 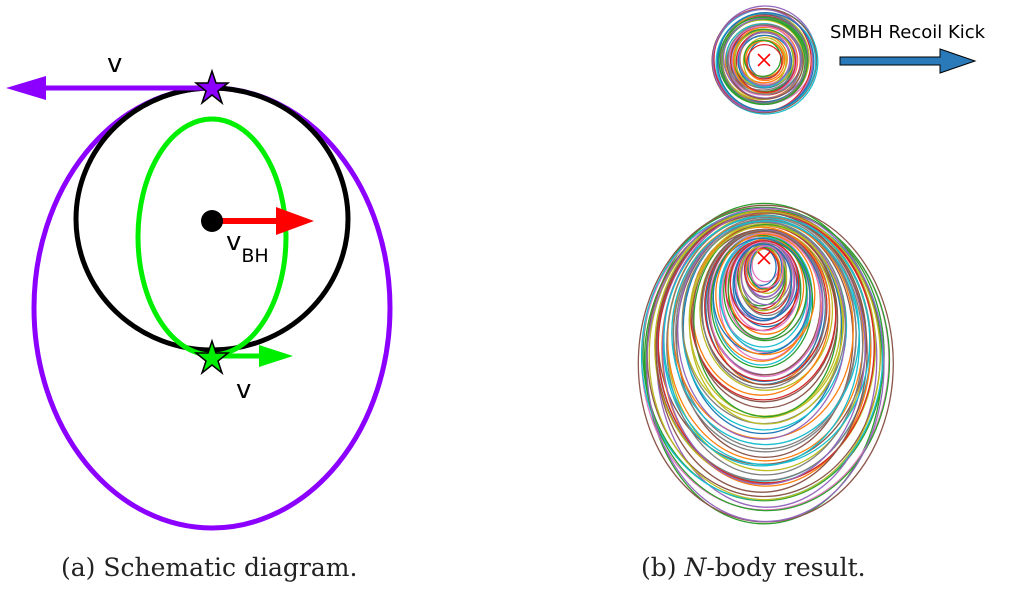 I want to click on caption-a: (a) Schematic diagram., so click(x=209, y=567).